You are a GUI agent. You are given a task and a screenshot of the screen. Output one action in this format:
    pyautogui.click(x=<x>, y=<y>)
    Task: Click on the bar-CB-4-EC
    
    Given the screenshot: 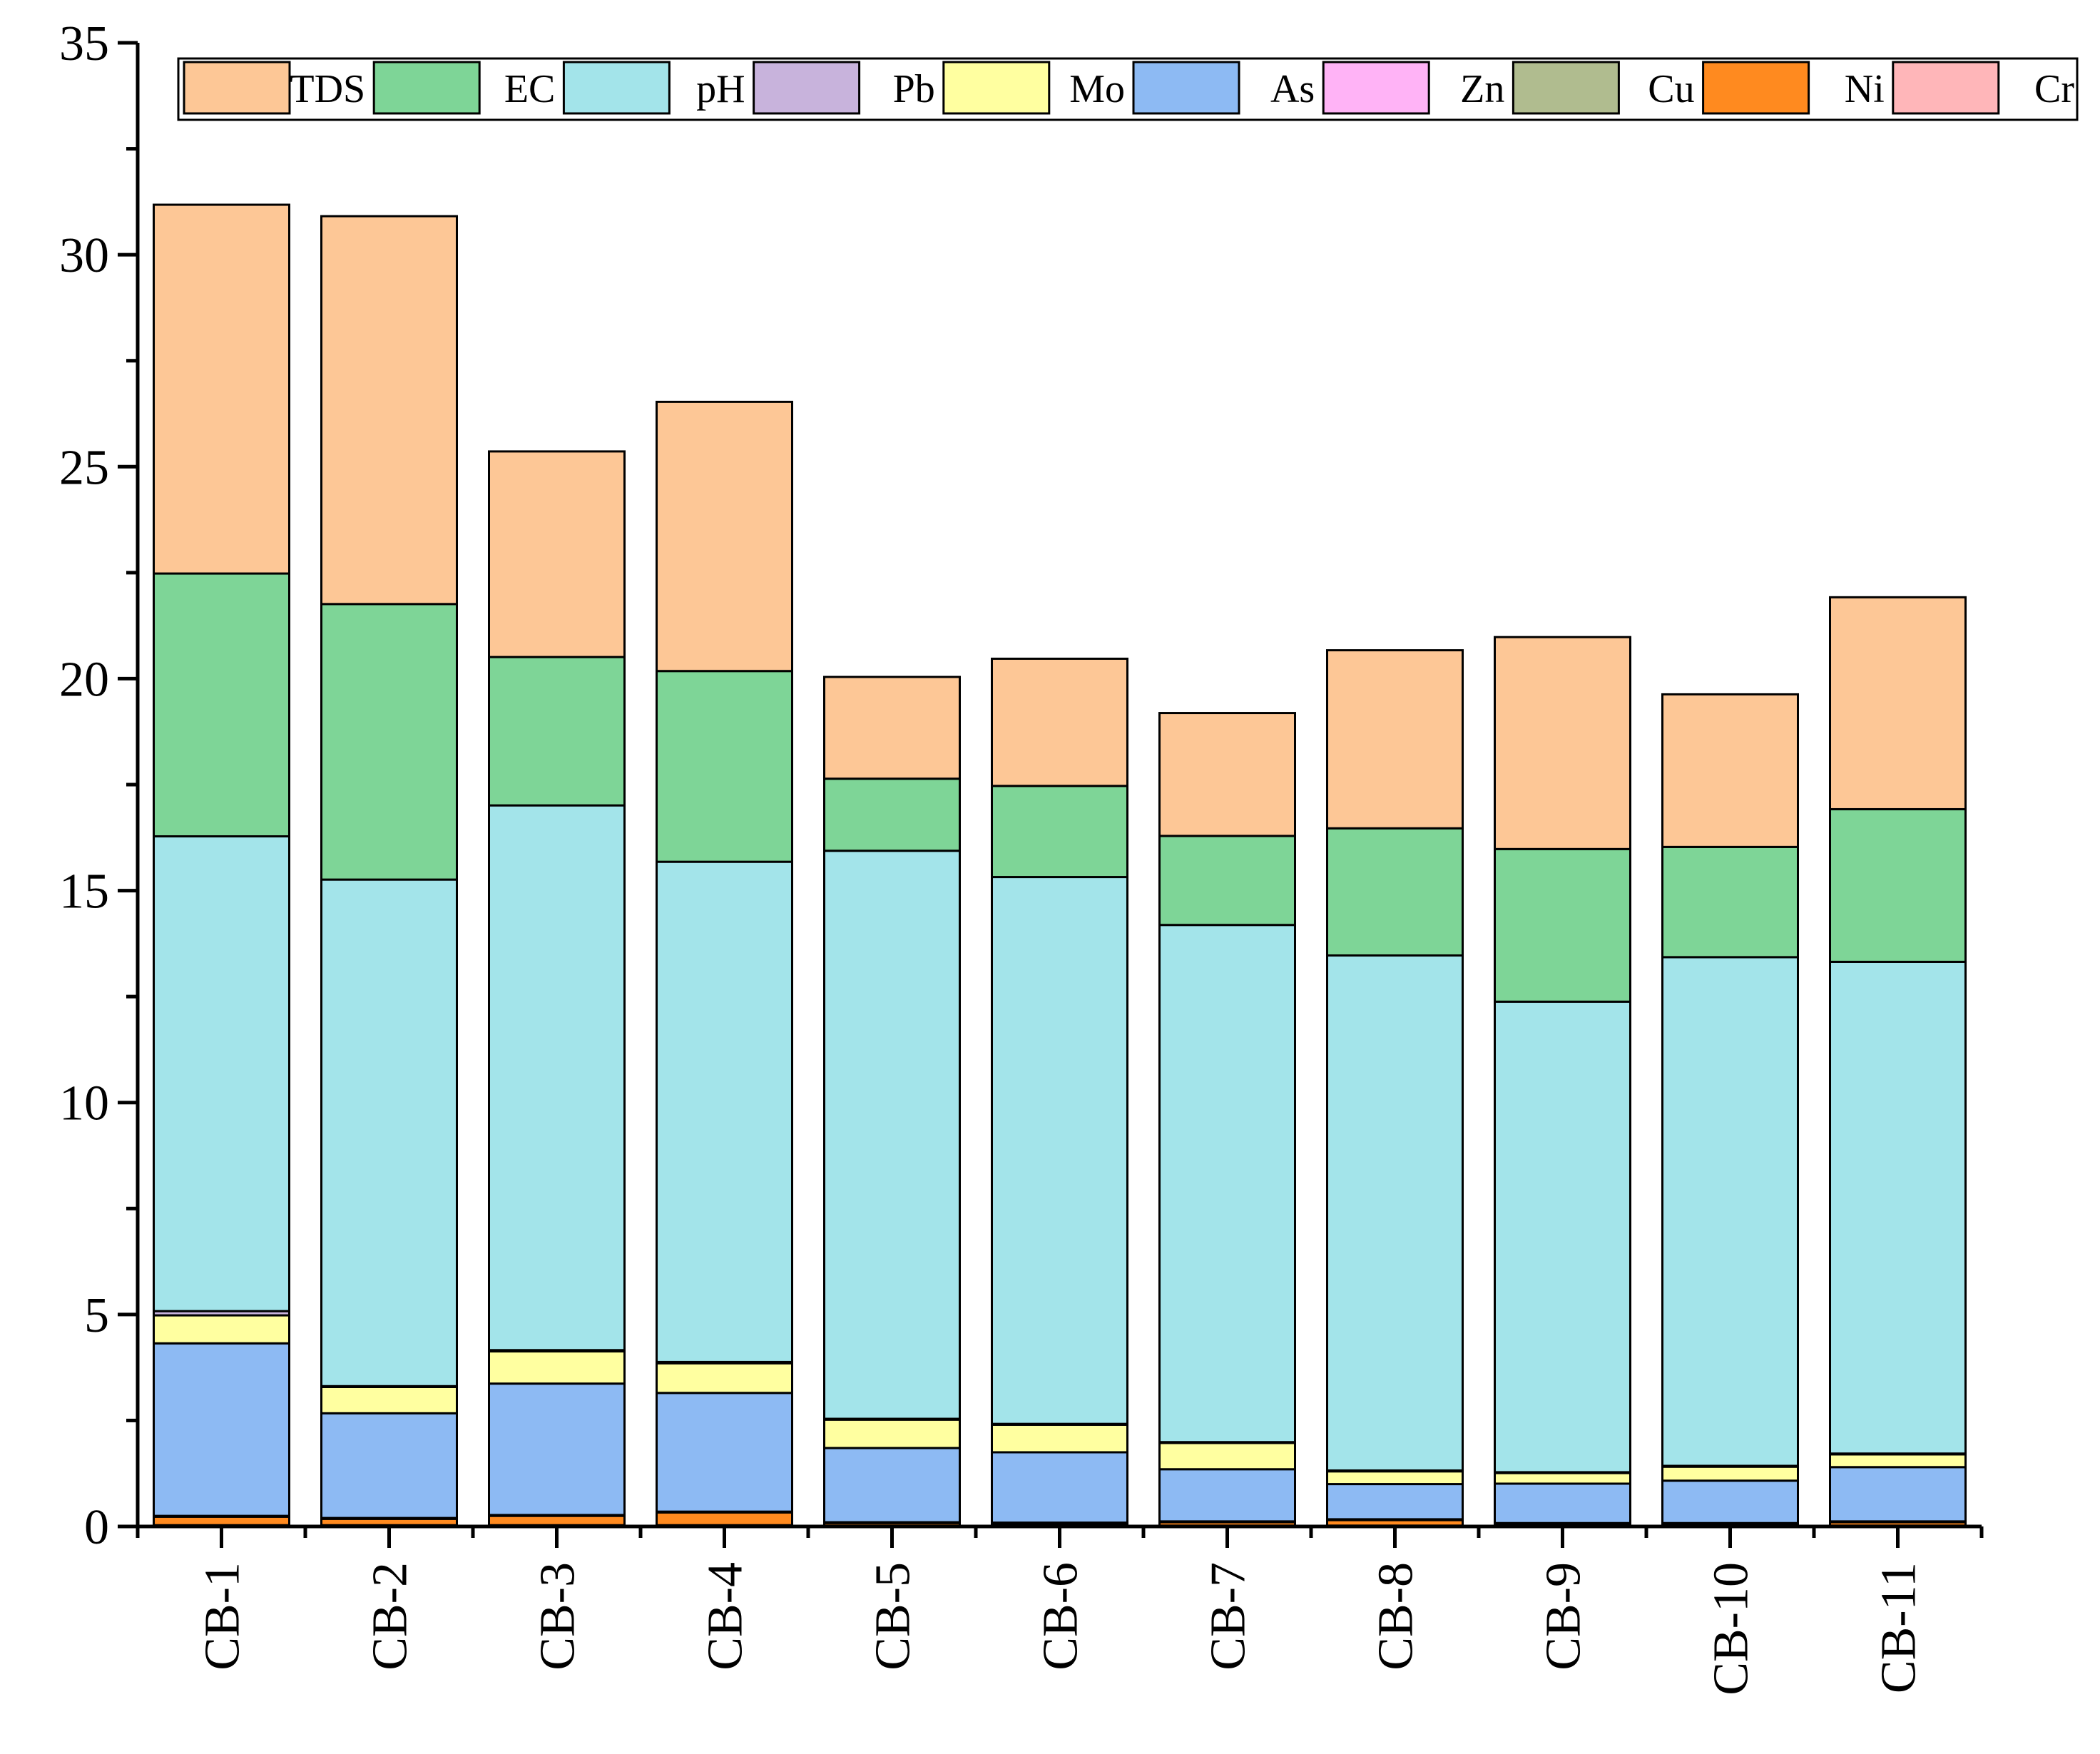 What is the action you would take?
    pyautogui.click(x=724, y=766)
    